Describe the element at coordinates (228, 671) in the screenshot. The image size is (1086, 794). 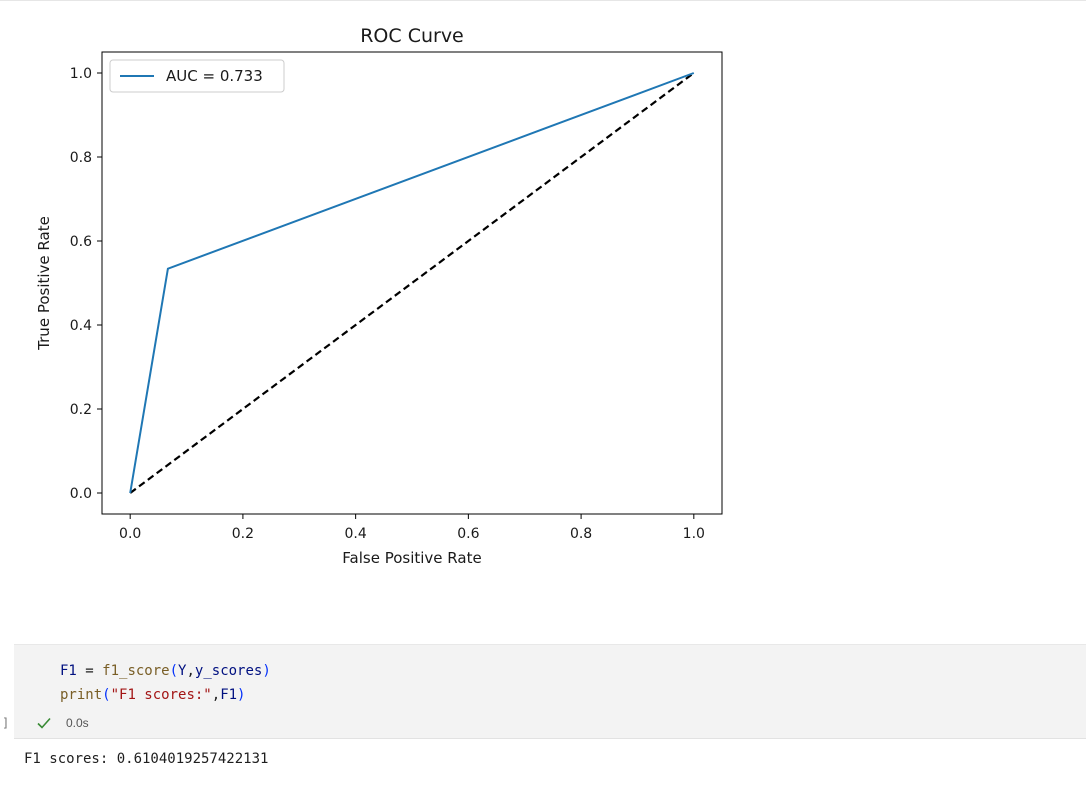
I see `code-token: y_scores` at that location.